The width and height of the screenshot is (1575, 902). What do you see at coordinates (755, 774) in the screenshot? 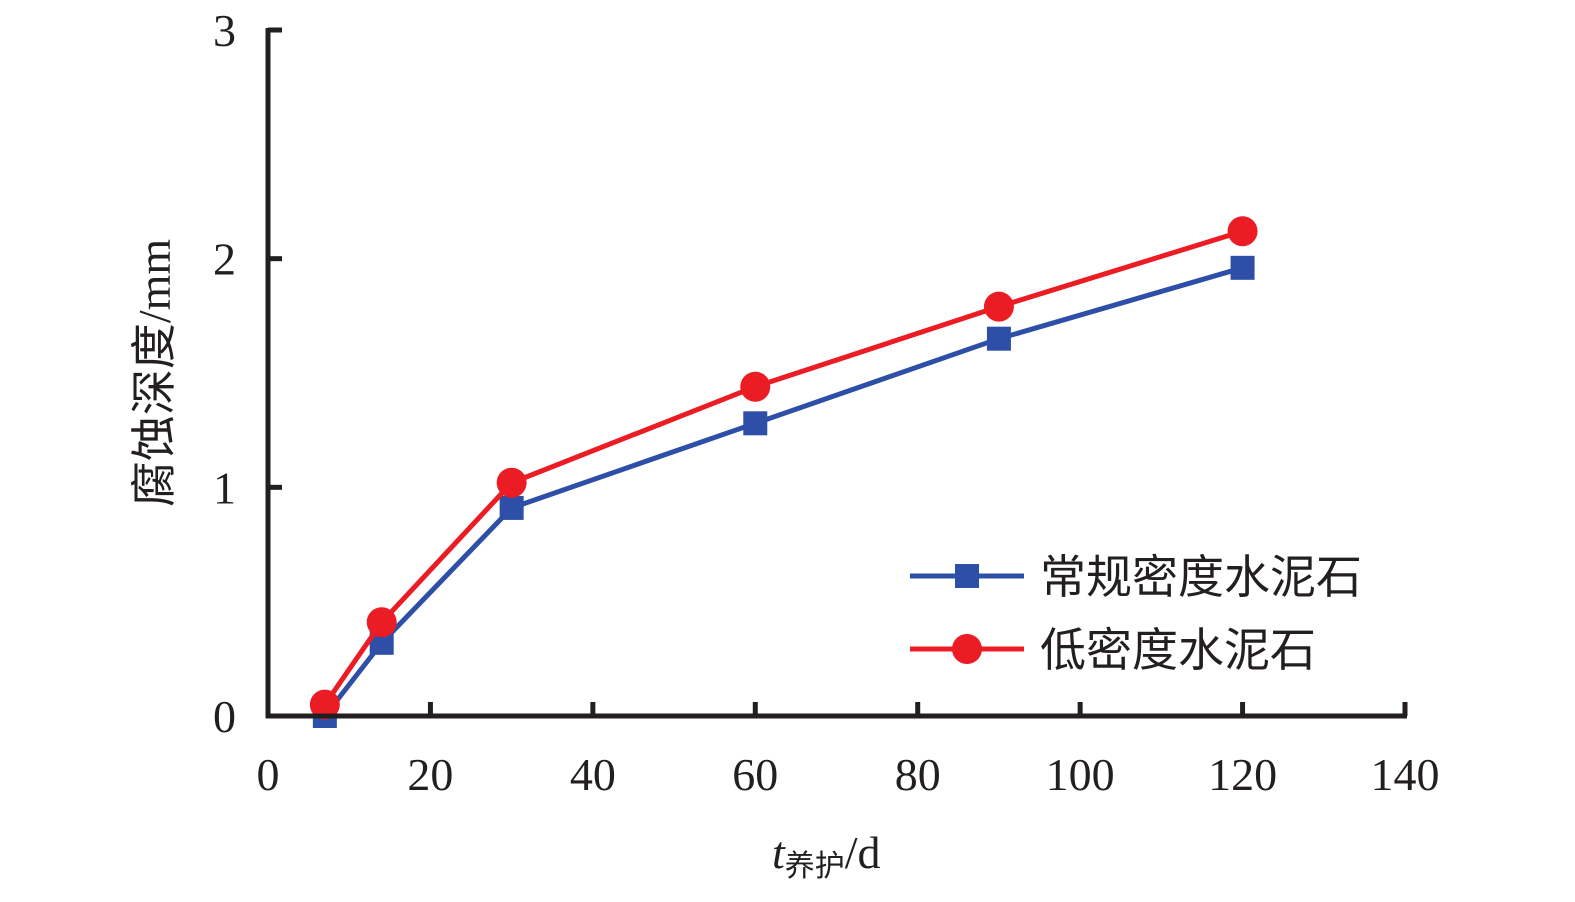
I see `x-tick-label: 60` at bounding box center [755, 774].